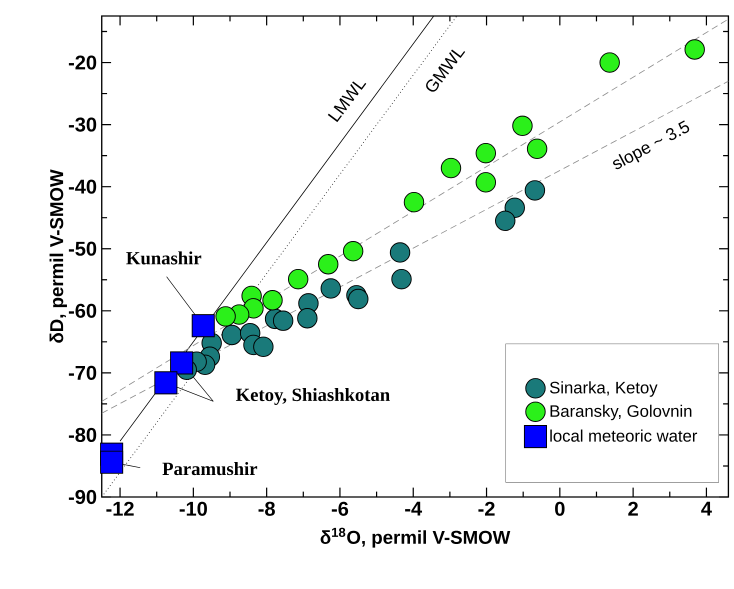 Image resolution: width=734 pixels, height=589 pixels. I want to click on legend-label: Baransky, Golovnin, so click(621, 412).